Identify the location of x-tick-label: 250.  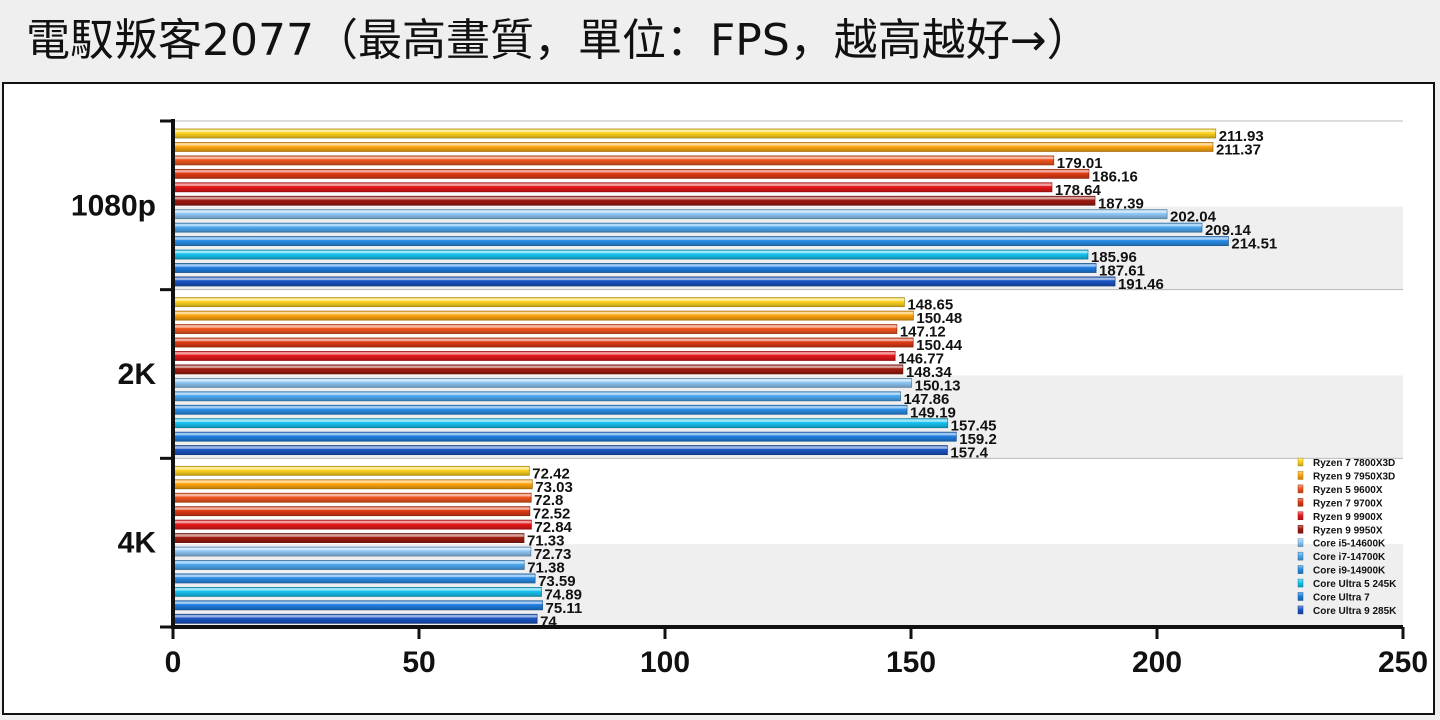
(1403, 662).